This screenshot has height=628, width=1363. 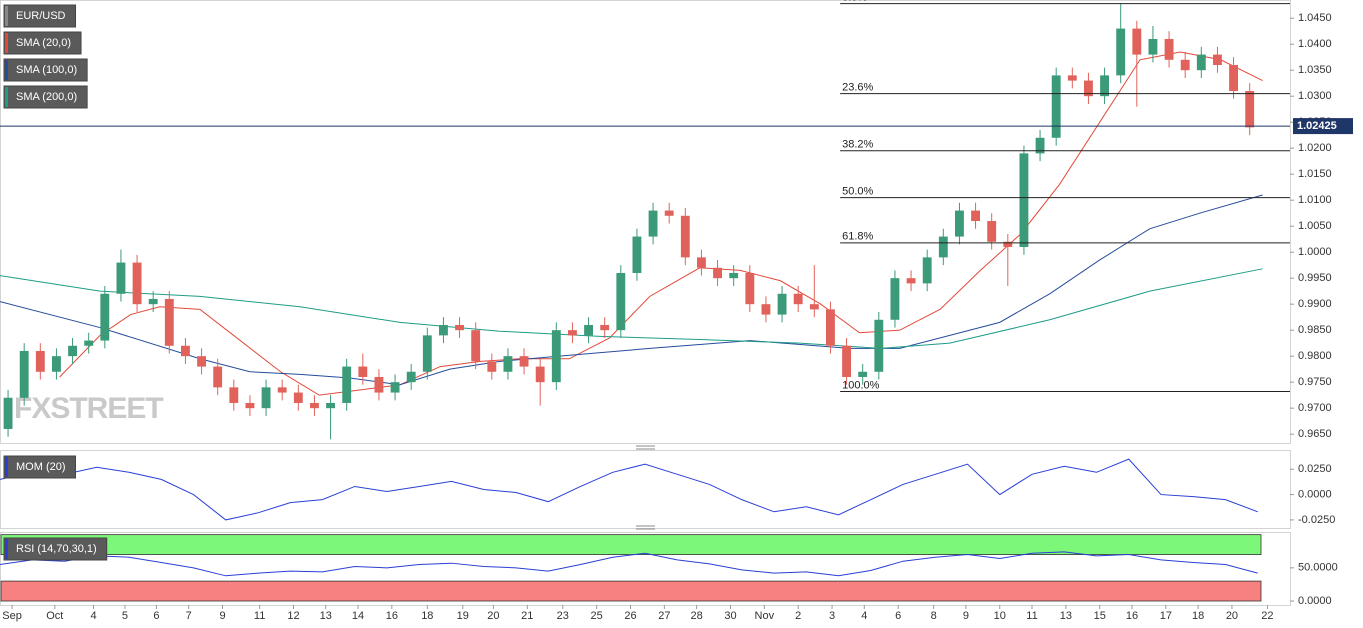 What do you see at coordinates (832, 616) in the screenshot?
I see `x-tick-label: 3` at bounding box center [832, 616].